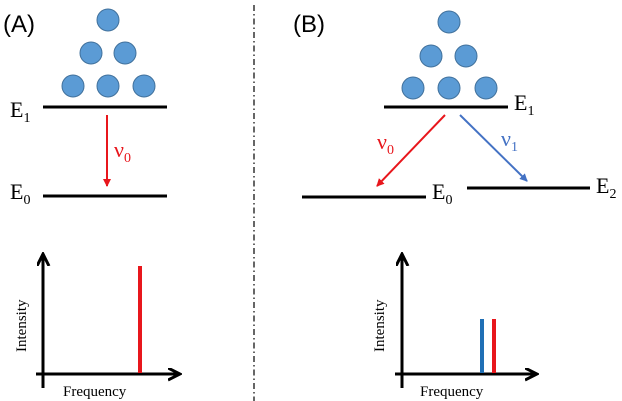 The width and height of the screenshot is (622, 401). Describe the element at coordinates (309, 24) in the screenshot. I see `panel-b-label: (B)` at that location.